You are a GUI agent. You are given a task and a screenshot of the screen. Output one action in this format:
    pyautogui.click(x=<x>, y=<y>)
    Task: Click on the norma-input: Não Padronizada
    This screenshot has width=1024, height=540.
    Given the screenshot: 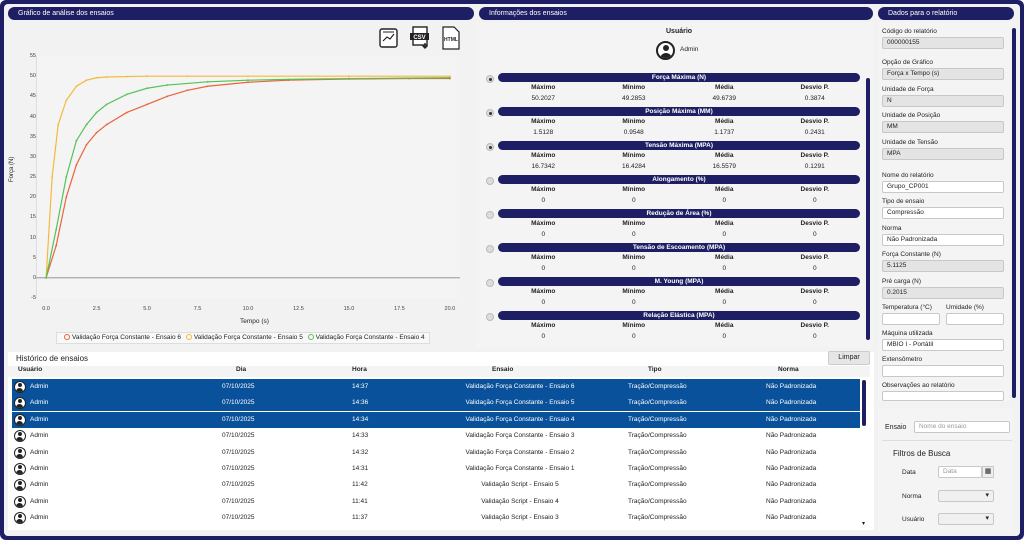 What is the action you would take?
    pyautogui.click(x=943, y=240)
    